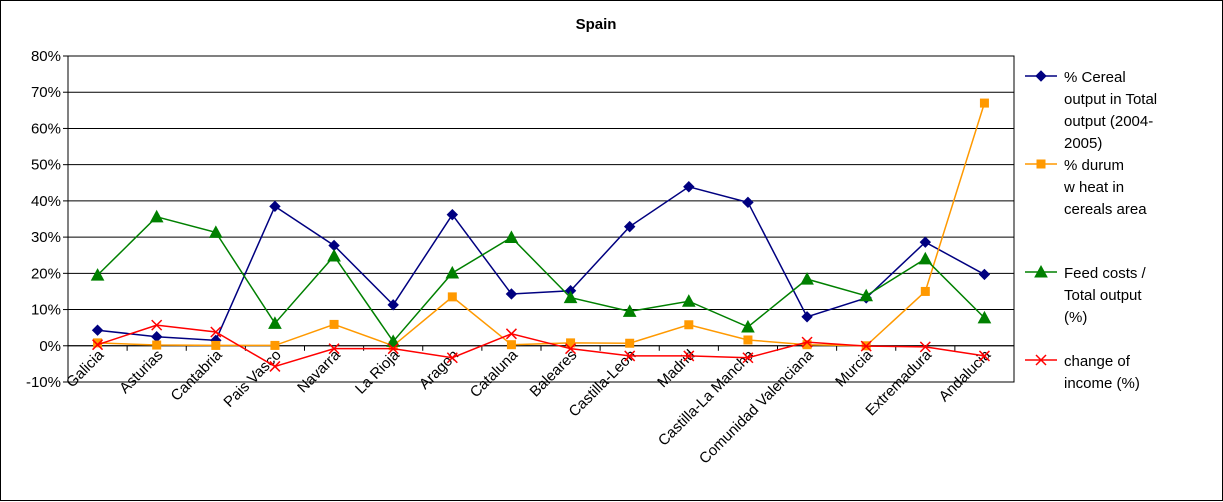 Image resolution: width=1223 pixels, height=502 pixels. I want to click on y-tick-label: 40%, so click(46, 201).